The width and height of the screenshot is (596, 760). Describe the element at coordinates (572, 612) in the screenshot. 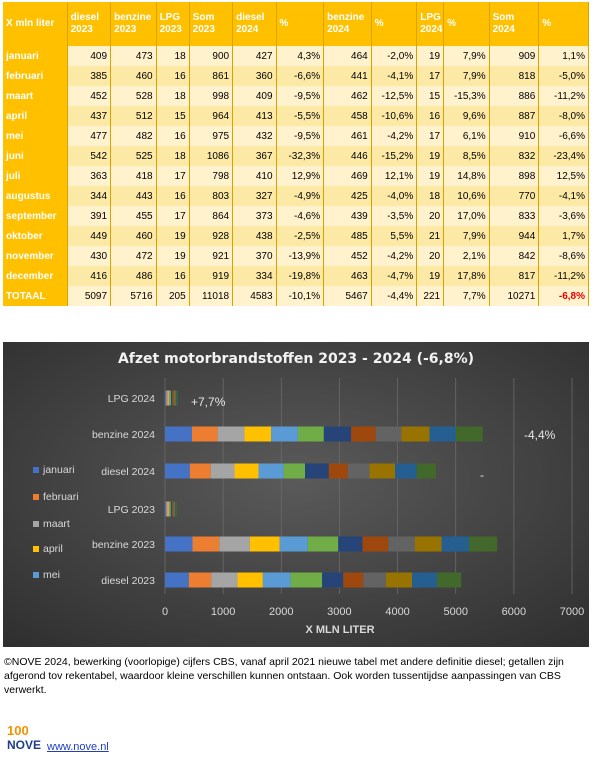

I see `x-tick-label: 7000` at that location.